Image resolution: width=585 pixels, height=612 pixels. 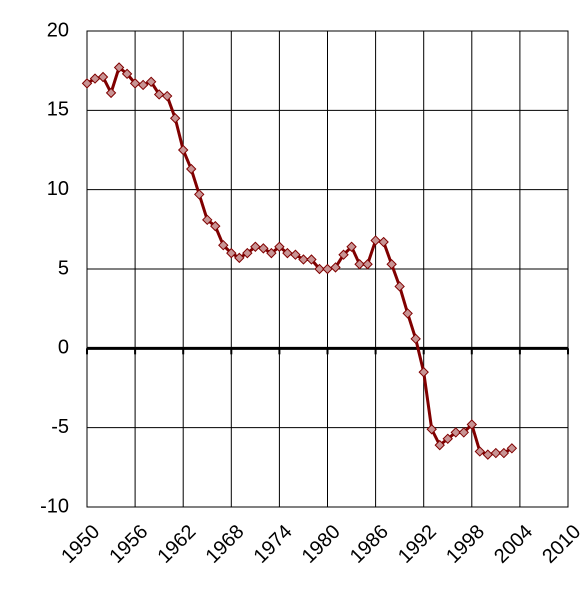 I want to click on x-tick-label: 1956, so click(x=128, y=544).